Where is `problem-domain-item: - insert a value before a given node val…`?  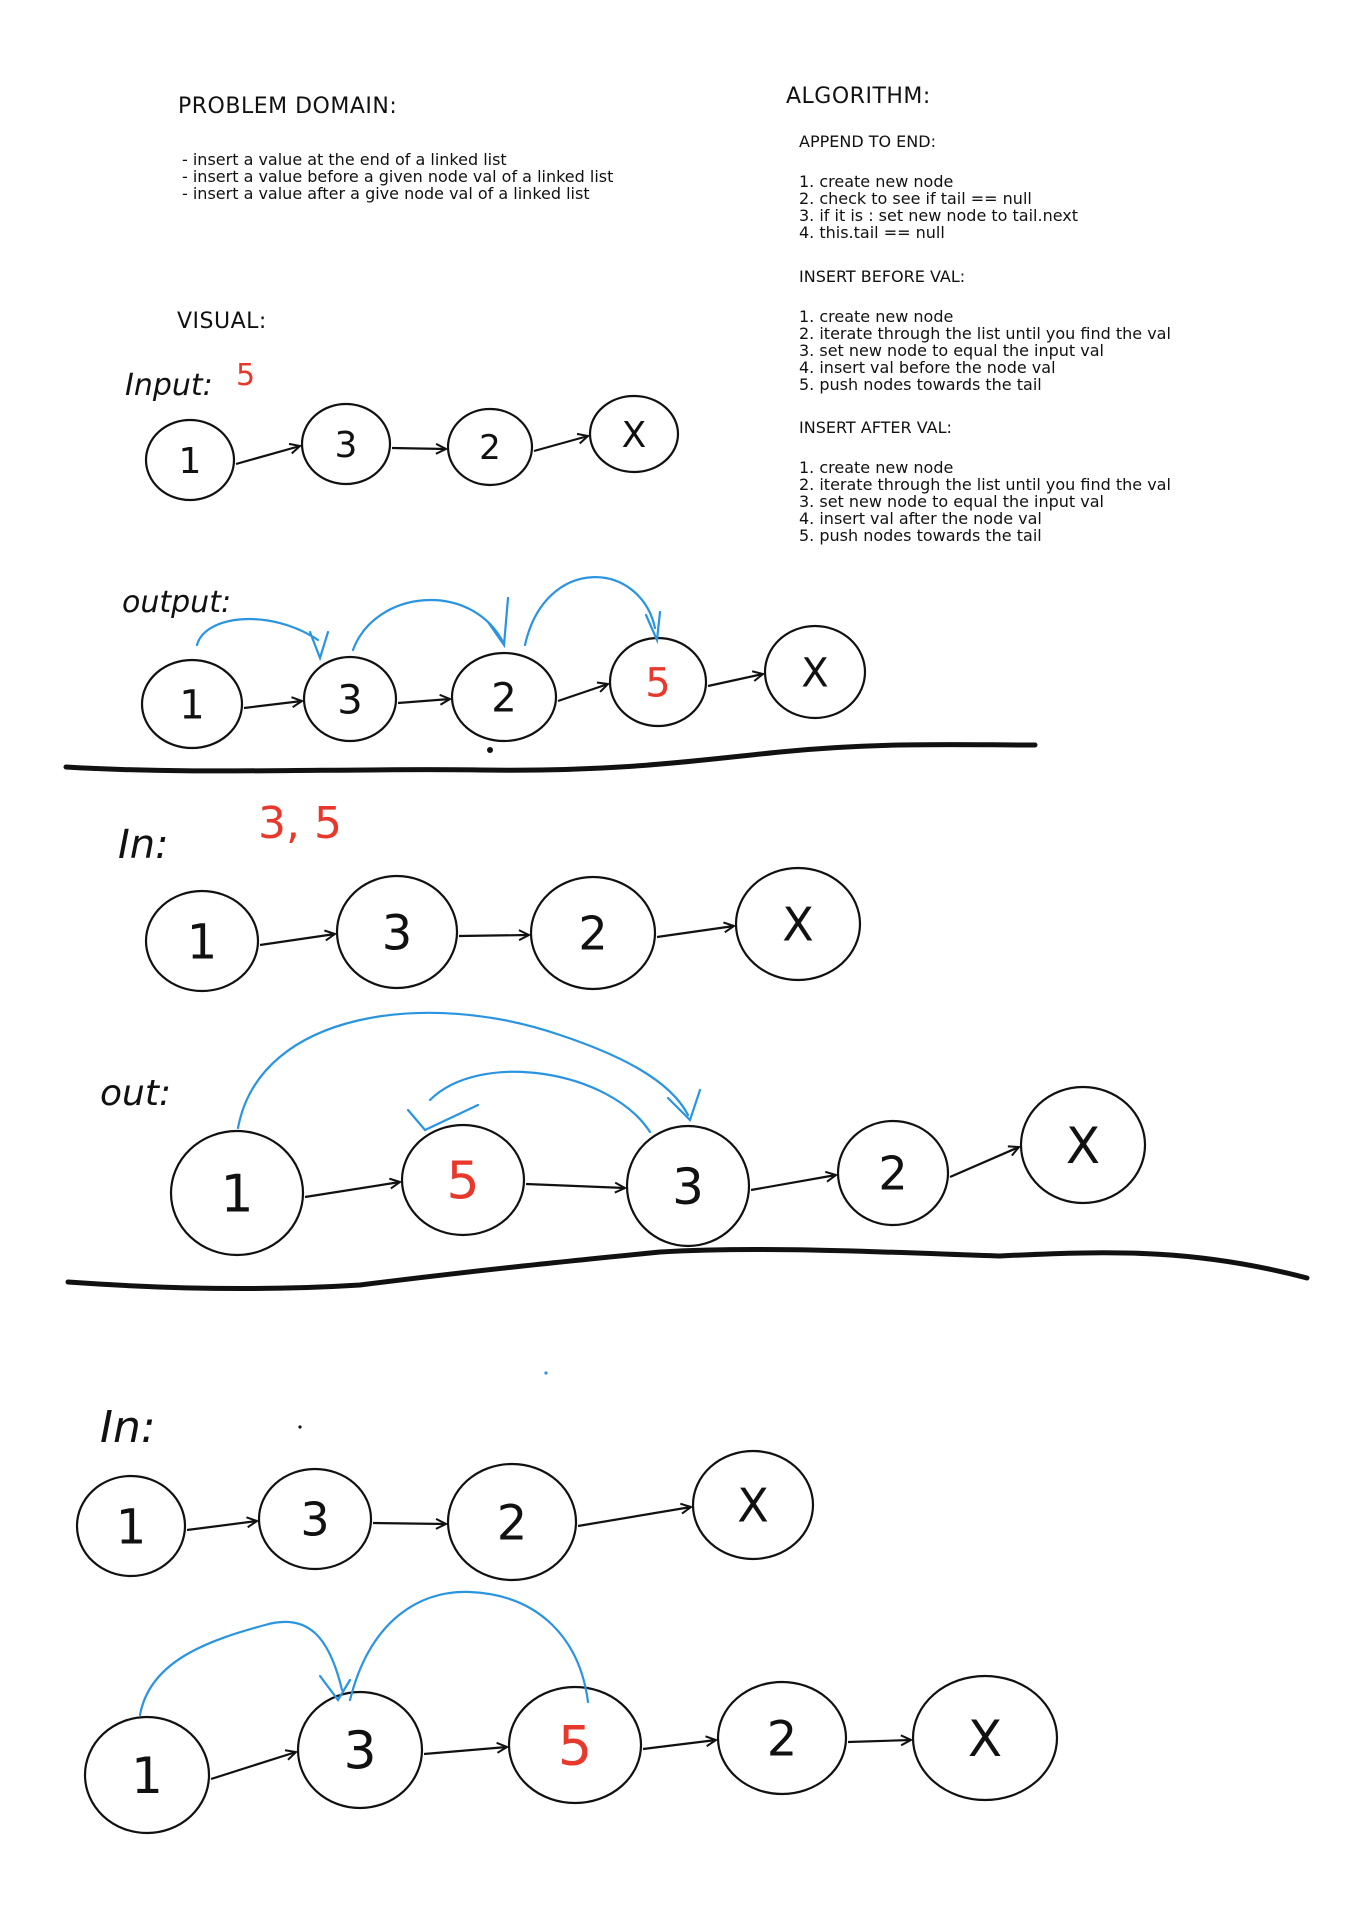 problem-domain-item: - insert a value before a given node val… is located at coordinates (398, 176).